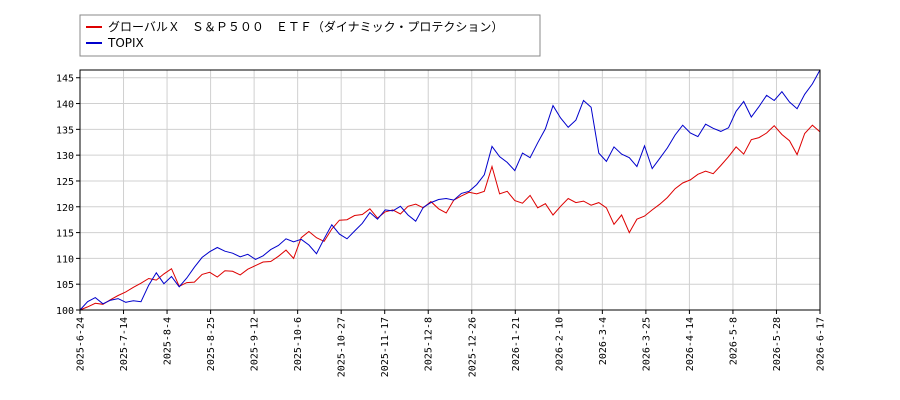  What do you see at coordinates (342, 347) in the screenshot?
I see `x-tick-label: 2025-10-27` at bounding box center [342, 347].